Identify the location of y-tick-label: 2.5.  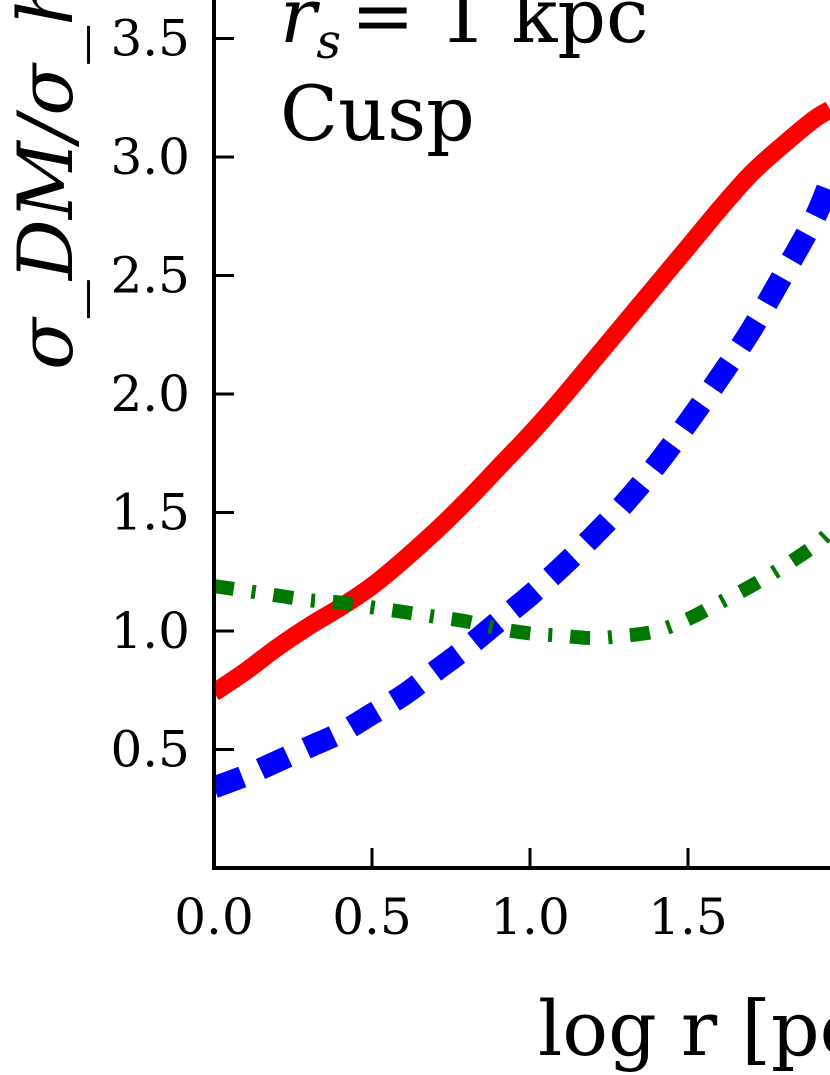
(150, 276).